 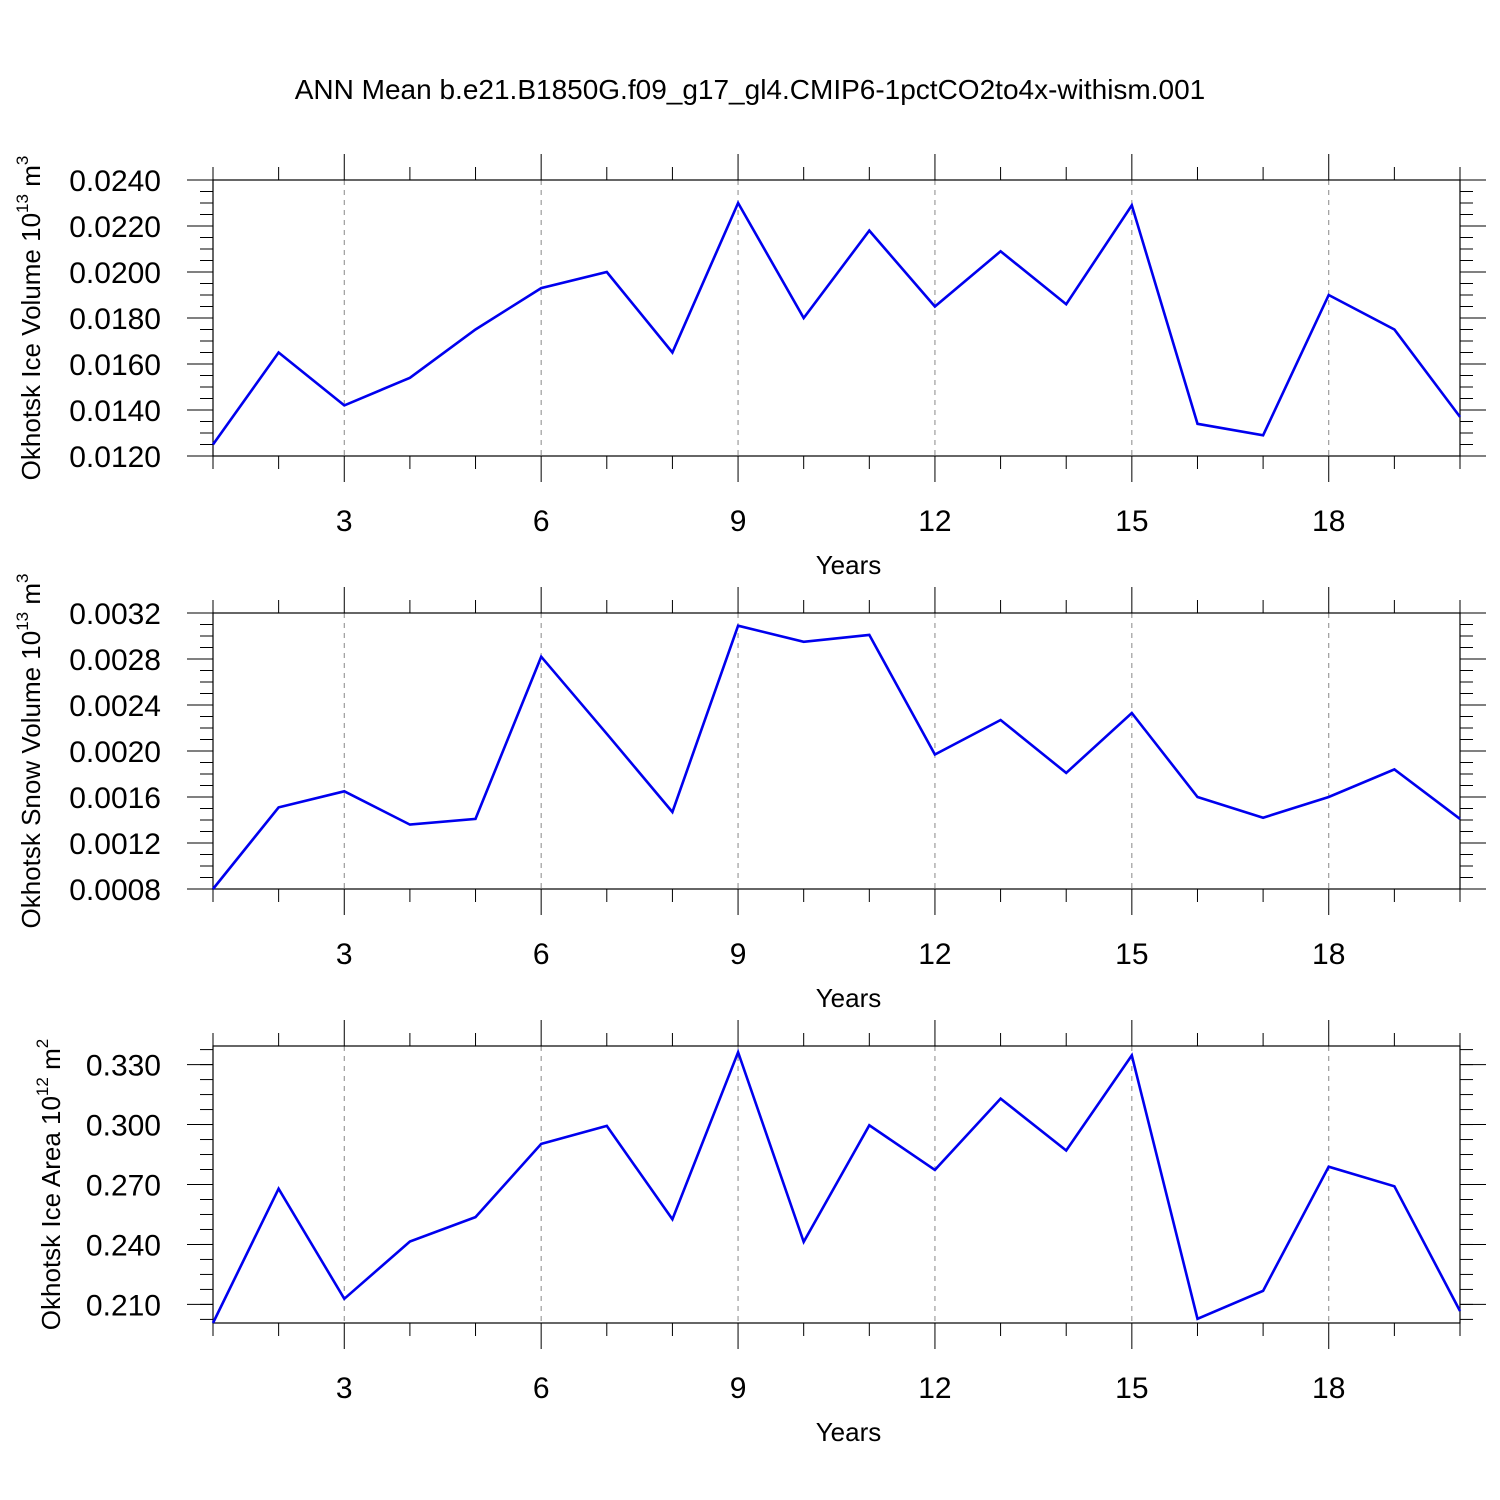 I want to click on y-tick-label: 0.0120, so click(x=115, y=457).